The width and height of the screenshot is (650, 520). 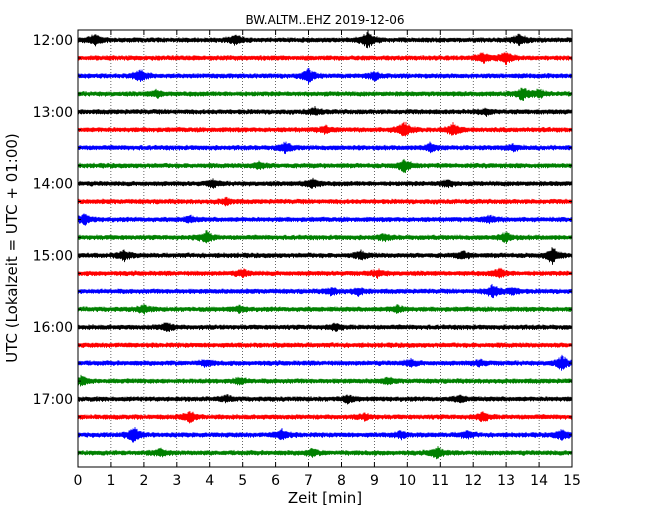 I want to click on x-tick-label: 11, so click(x=440, y=481).